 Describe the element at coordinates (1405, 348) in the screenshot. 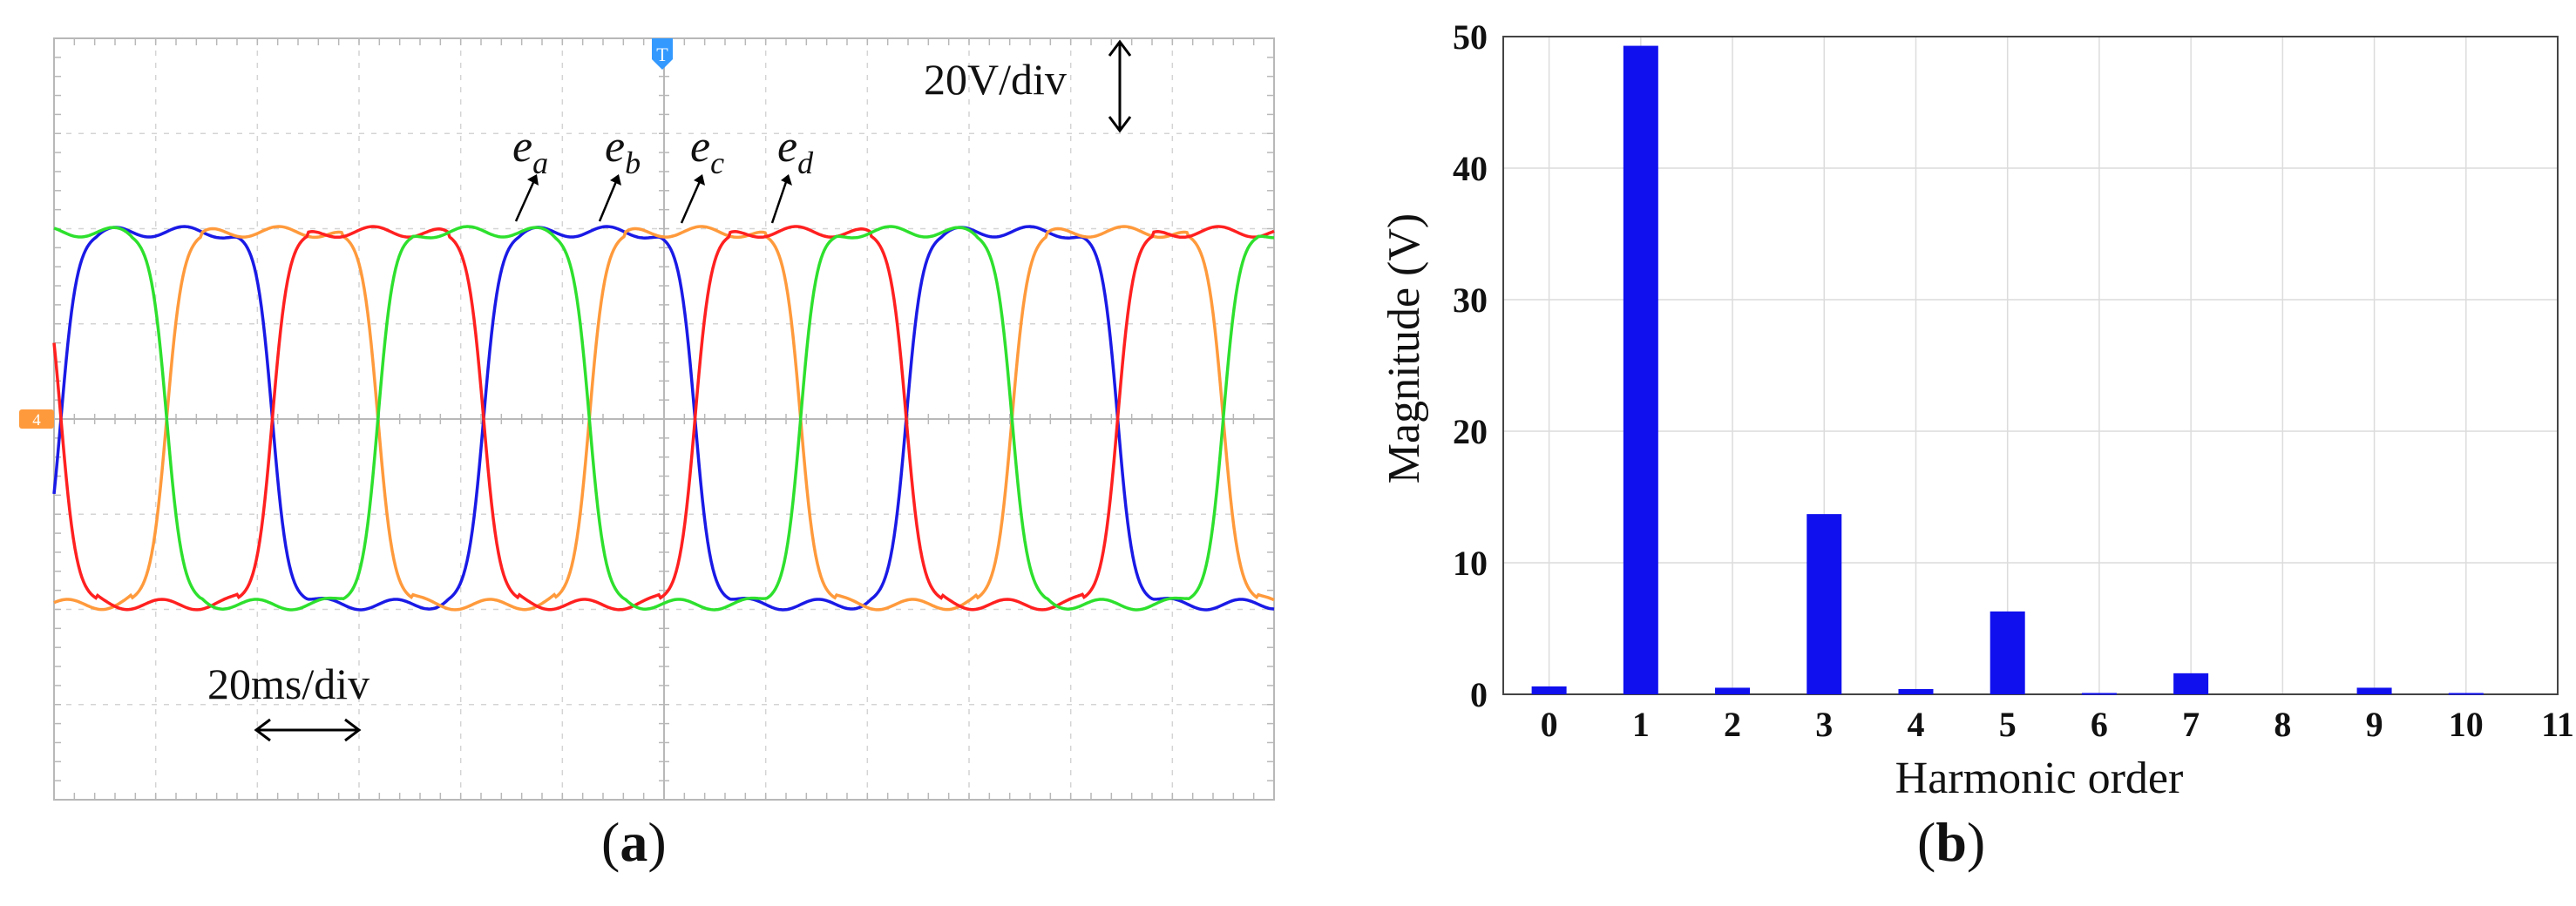

I see `y-axis-label: Magnitude (V)` at that location.